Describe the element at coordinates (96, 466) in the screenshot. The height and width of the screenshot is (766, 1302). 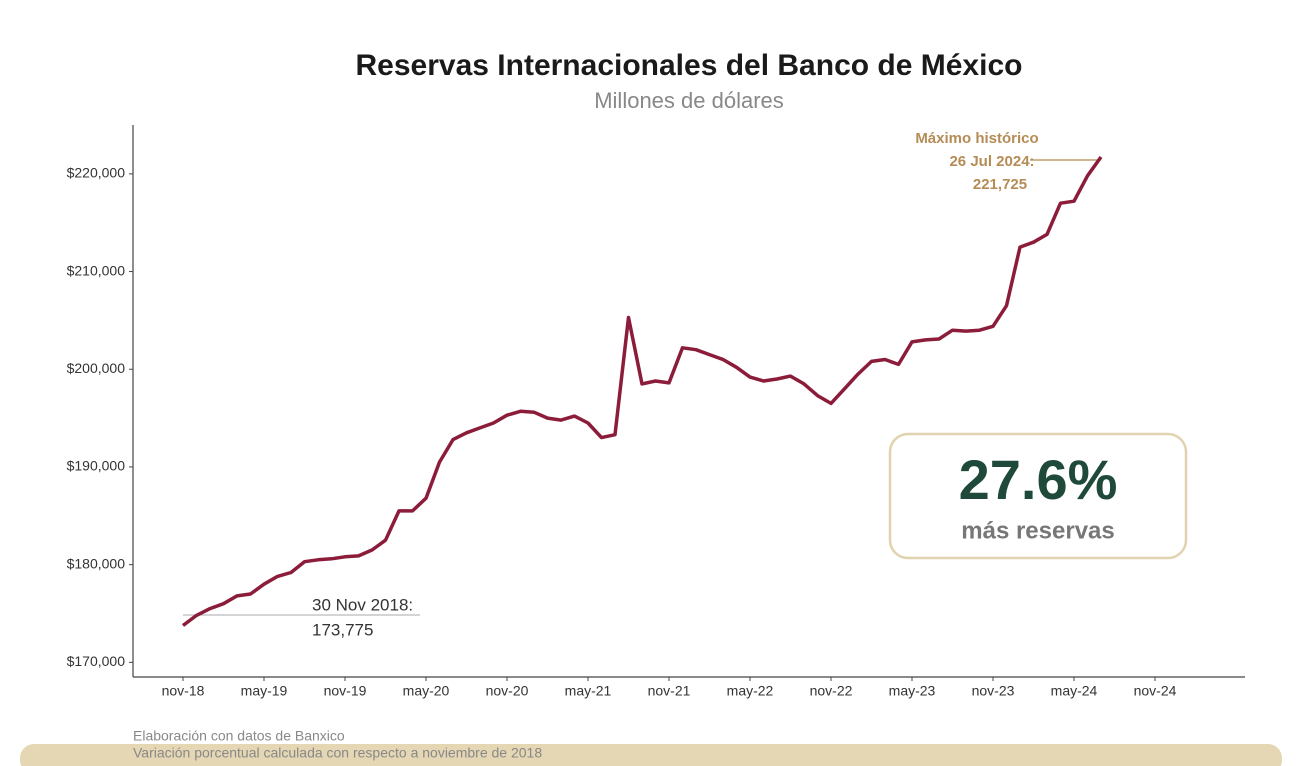
I see `y-tick-label: $190,000` at that location.